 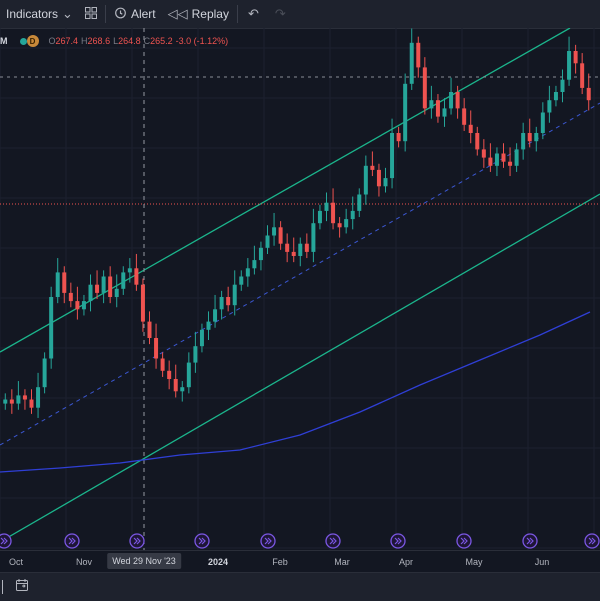 I want to click on indicators-button: Indicators, so click(x=32, y=14).